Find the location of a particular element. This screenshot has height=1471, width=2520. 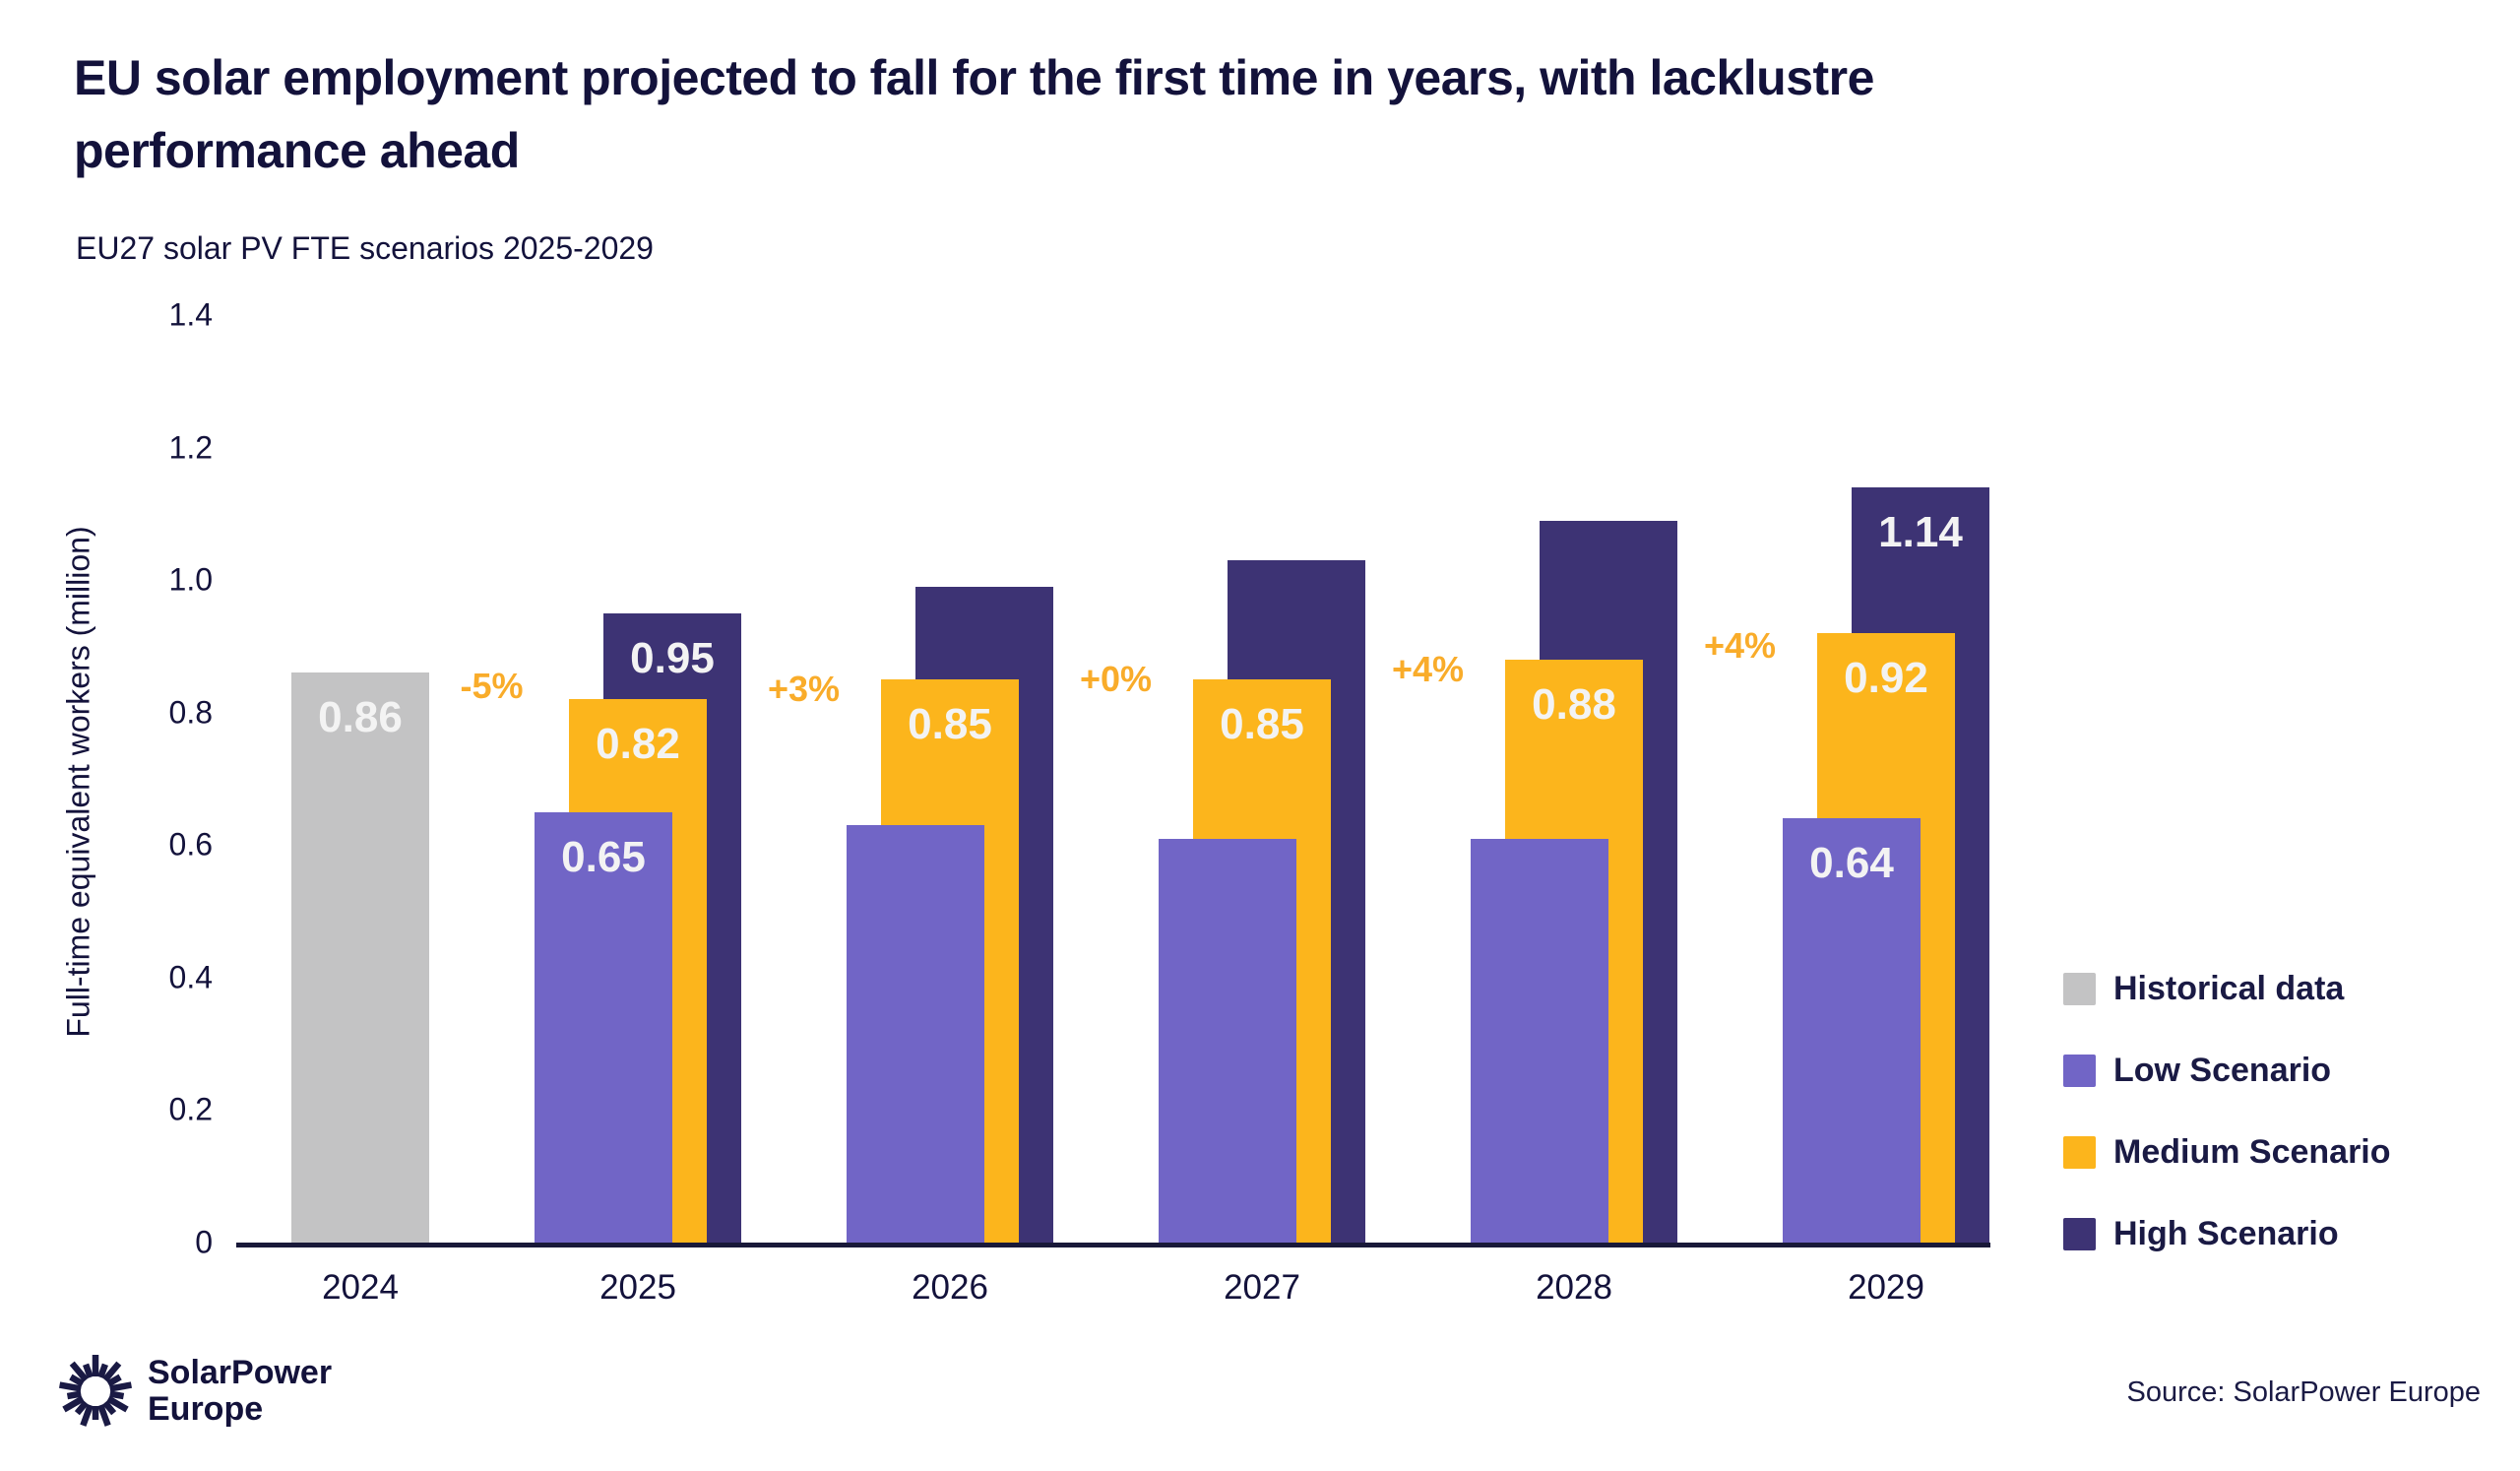

bar-low-scenario-2029 is located at coordinates (1852, 1030).